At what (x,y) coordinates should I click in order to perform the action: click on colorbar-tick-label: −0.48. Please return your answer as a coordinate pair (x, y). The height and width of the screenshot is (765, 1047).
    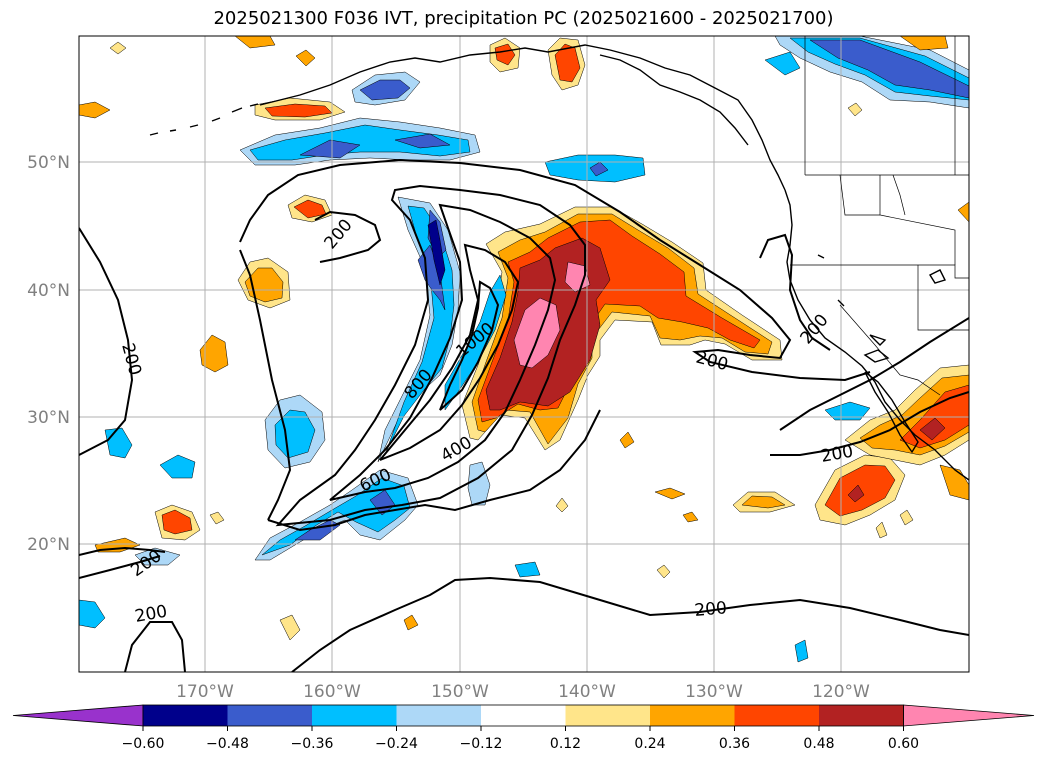
    Looking at the image, I should click on (227, 744).